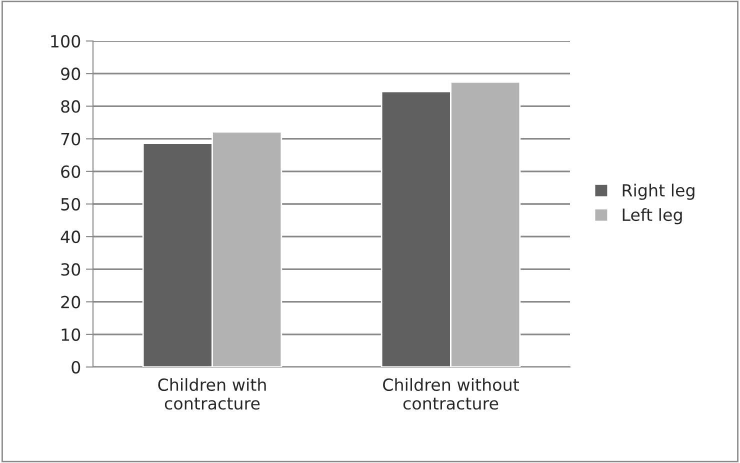 This screenshot has height=463, width=740. Describe the element at coordinates (212, 394) in the screenshot. I see `x-tick-label: Children with contracture` at that location.